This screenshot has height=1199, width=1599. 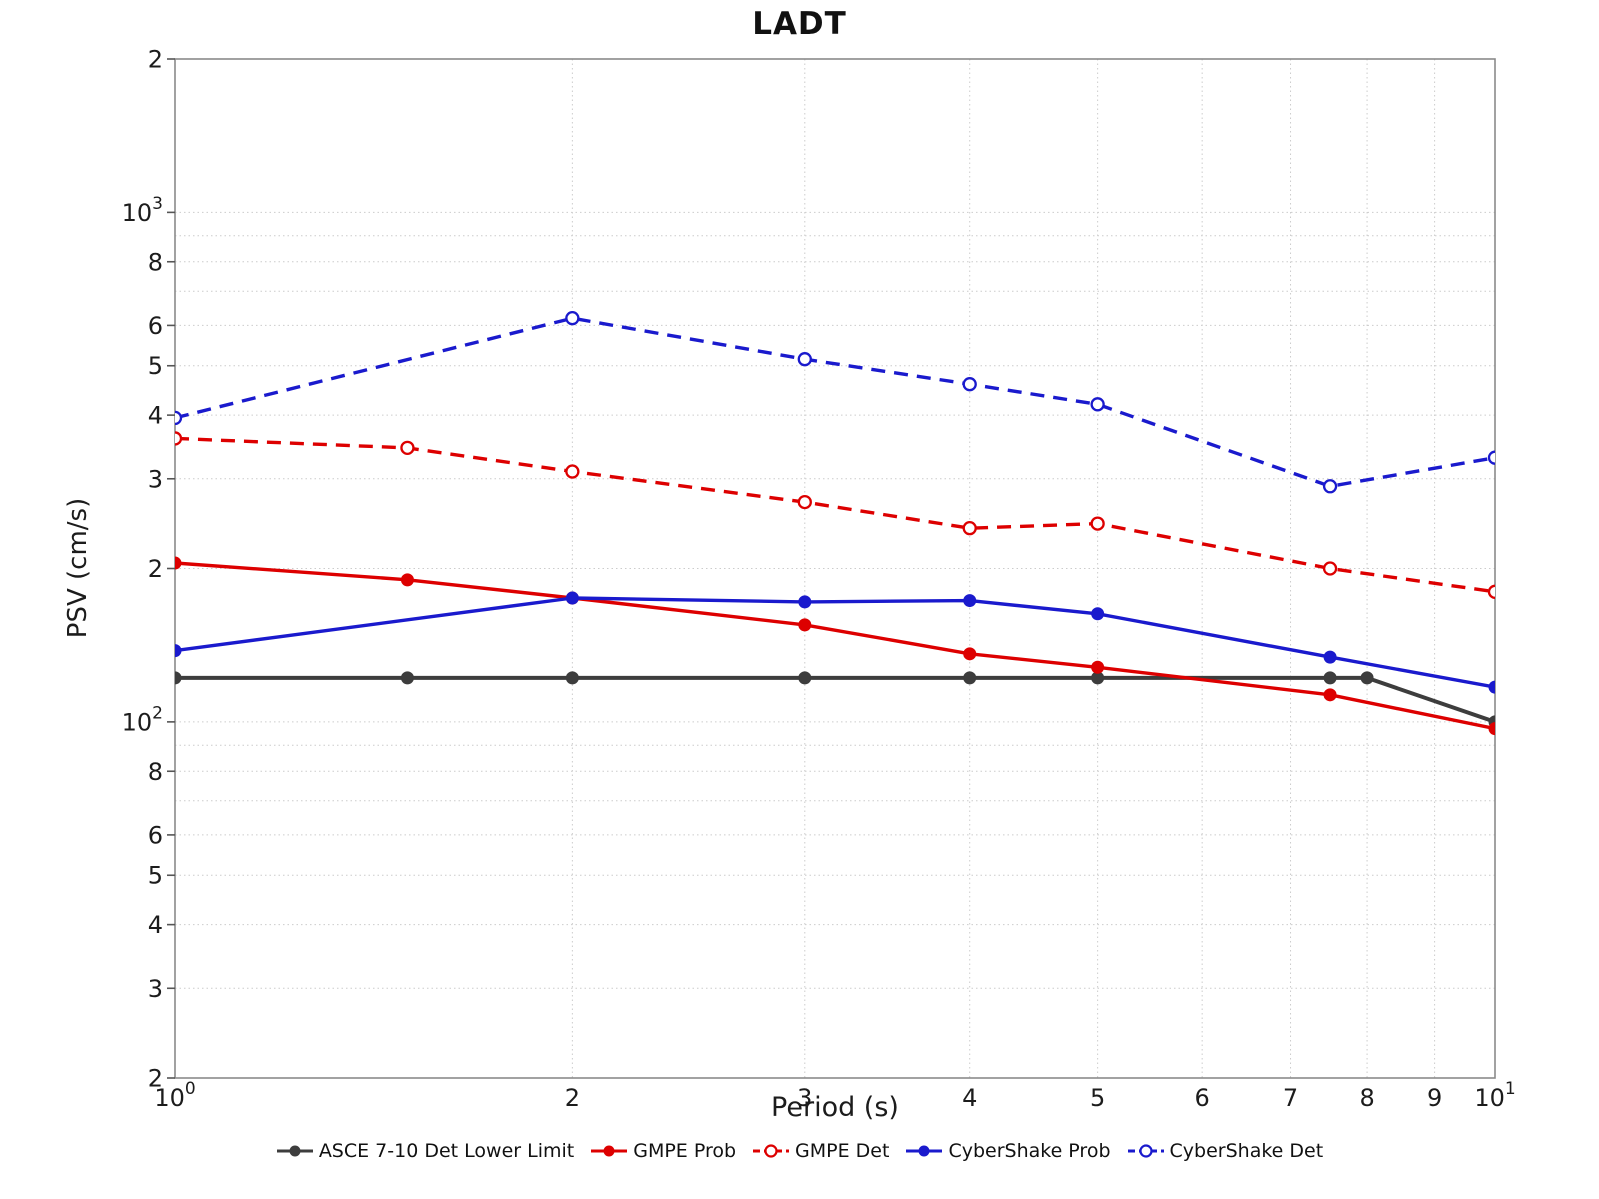 I want to click on x-tick-label: 2, so click(x=572, y=1098).